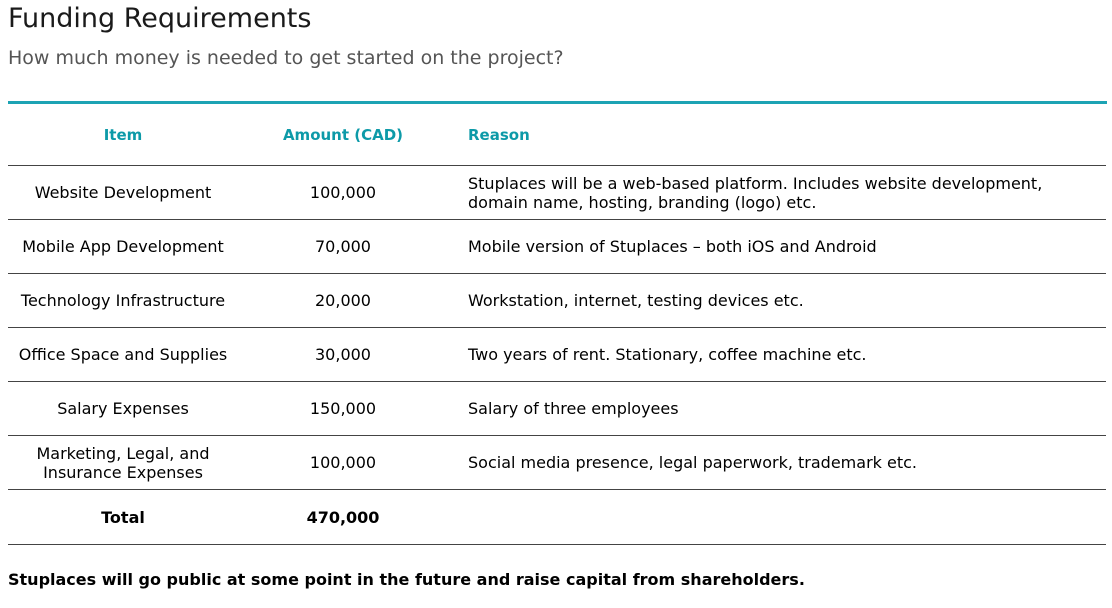  Describe the element at coordinates (123, 135) in the screenshot. I see `column-header-item: Item` at that location.